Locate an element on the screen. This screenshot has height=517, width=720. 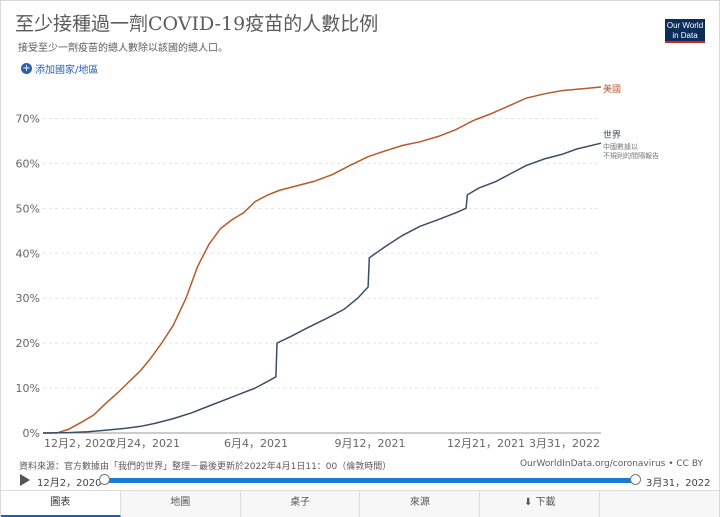
x-tick-label: 6月4，2021 is located at coordinates (256, 443).